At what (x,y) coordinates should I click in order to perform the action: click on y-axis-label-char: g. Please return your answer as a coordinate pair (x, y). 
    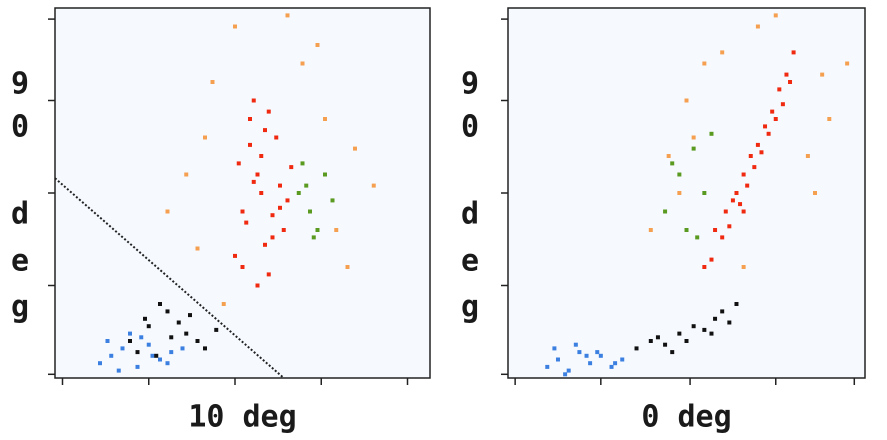
    Looking at the image, I should click on (20, 307).